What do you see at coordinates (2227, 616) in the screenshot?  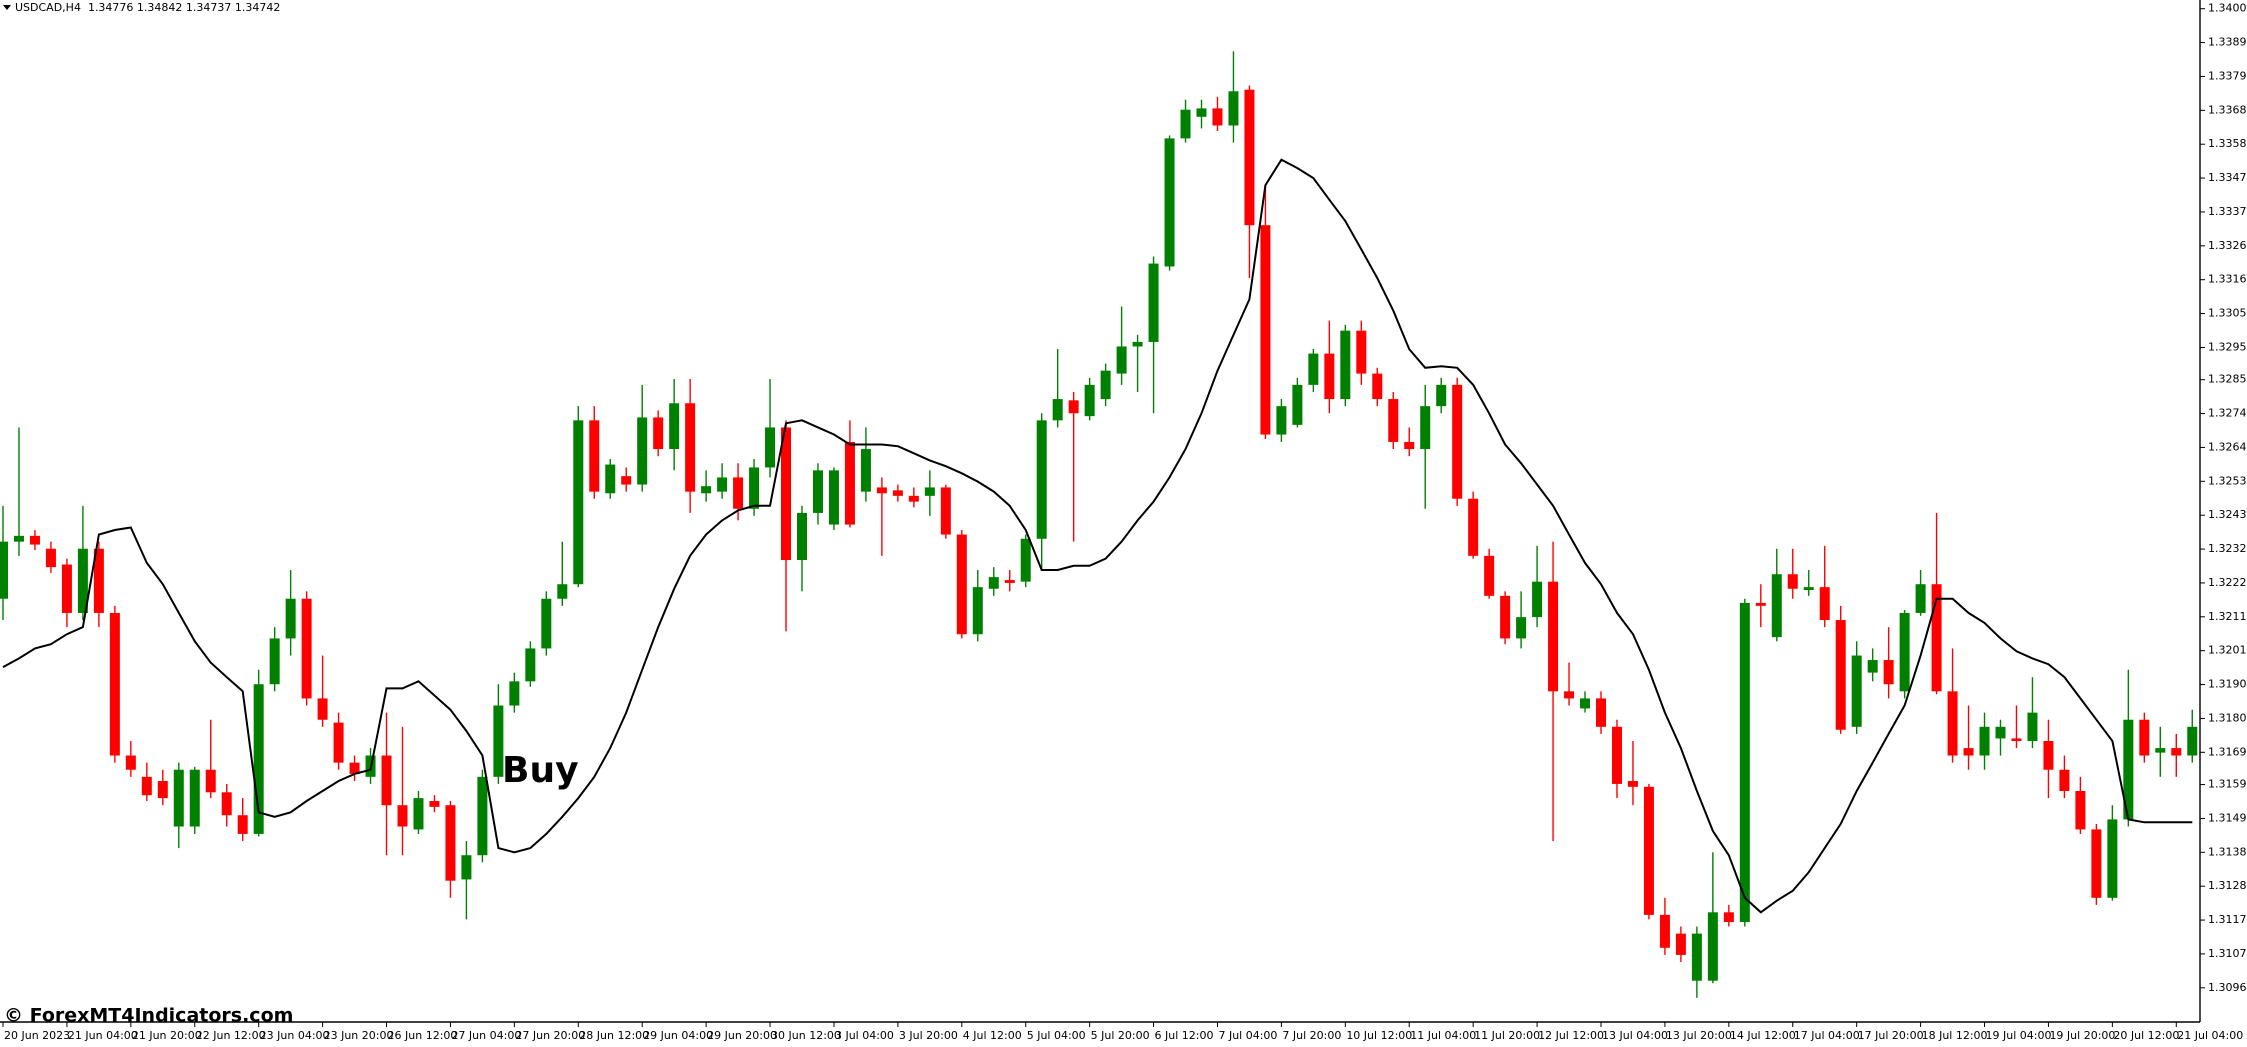 I see `y-tick-label: 1.32115` at bounding box center [2227, 616].